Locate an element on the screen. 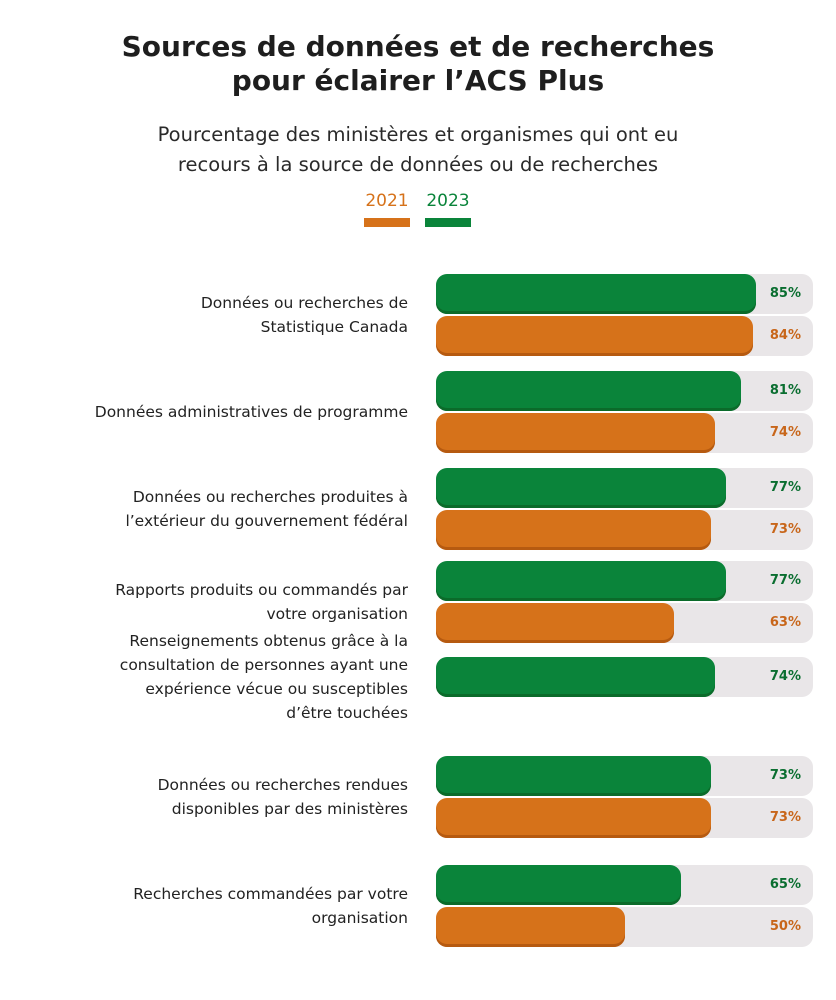 This screenshot has width=836, height=1000. category-label-line: Données ou recherches produites à is located at coordinates (270, 497).